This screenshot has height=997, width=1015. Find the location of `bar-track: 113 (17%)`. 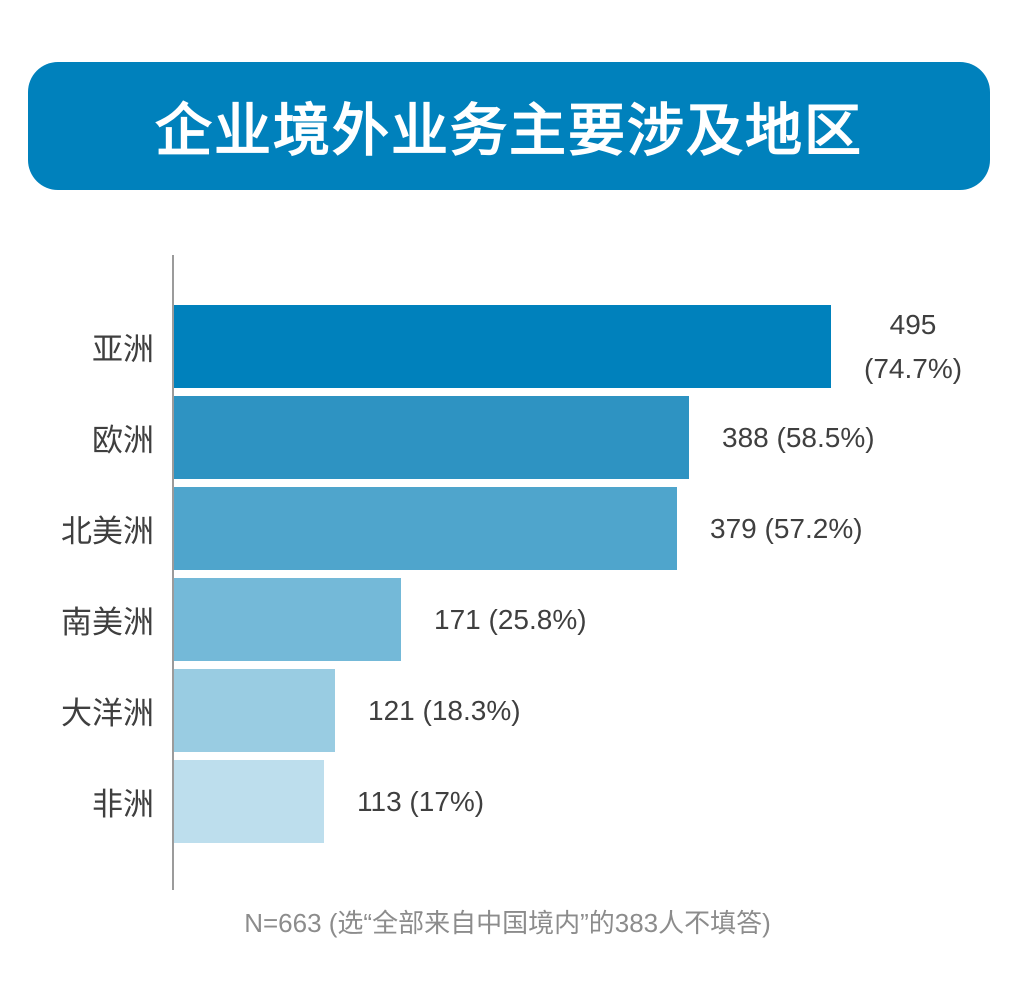

bar-track: 113 (17%) is located at coordinates (594, 801).